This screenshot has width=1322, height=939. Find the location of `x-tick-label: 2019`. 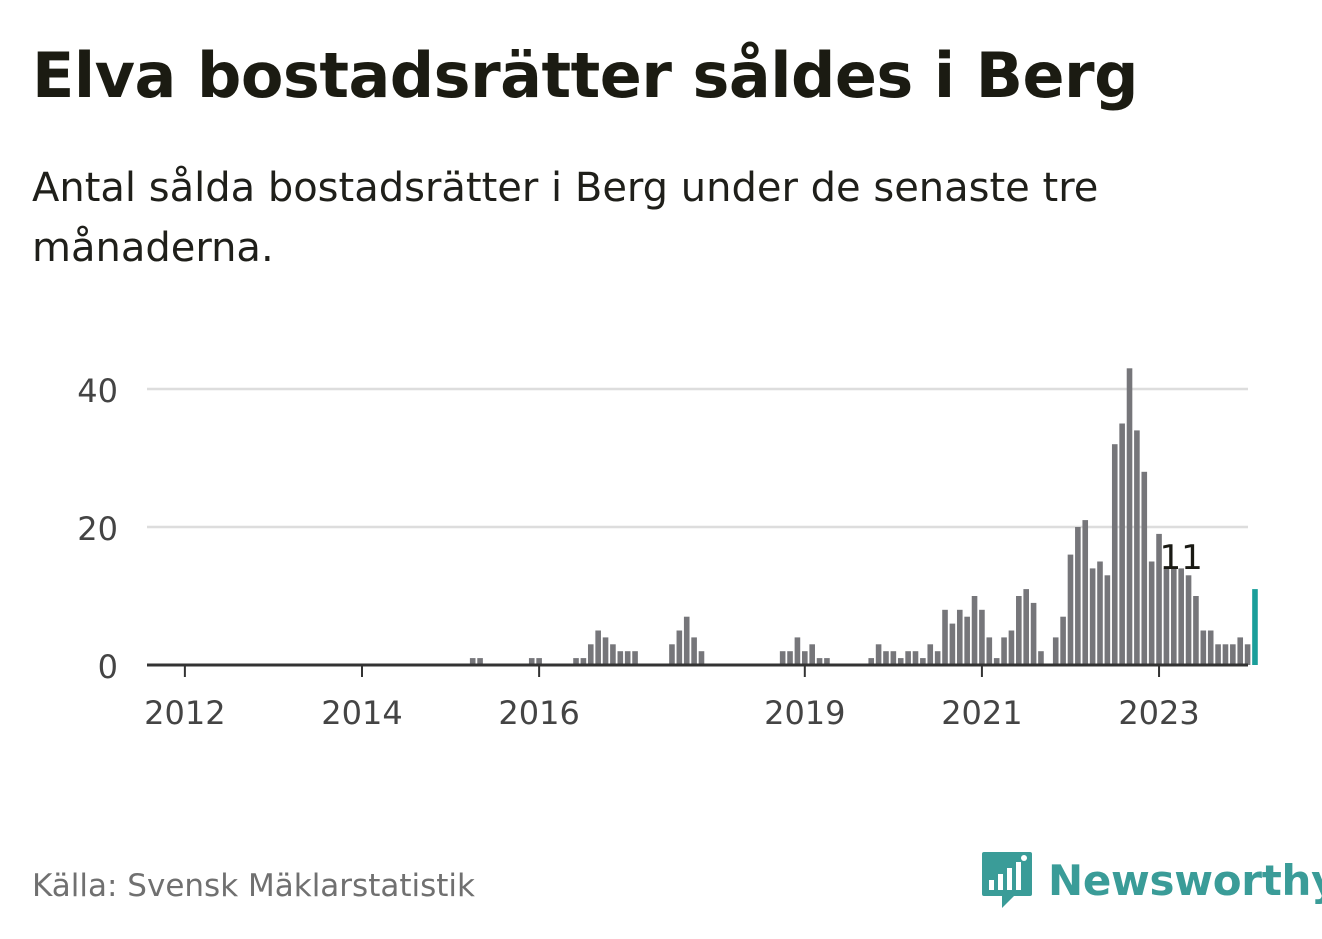

x-tick-label: 2019 is located at coordinates (804, 713).